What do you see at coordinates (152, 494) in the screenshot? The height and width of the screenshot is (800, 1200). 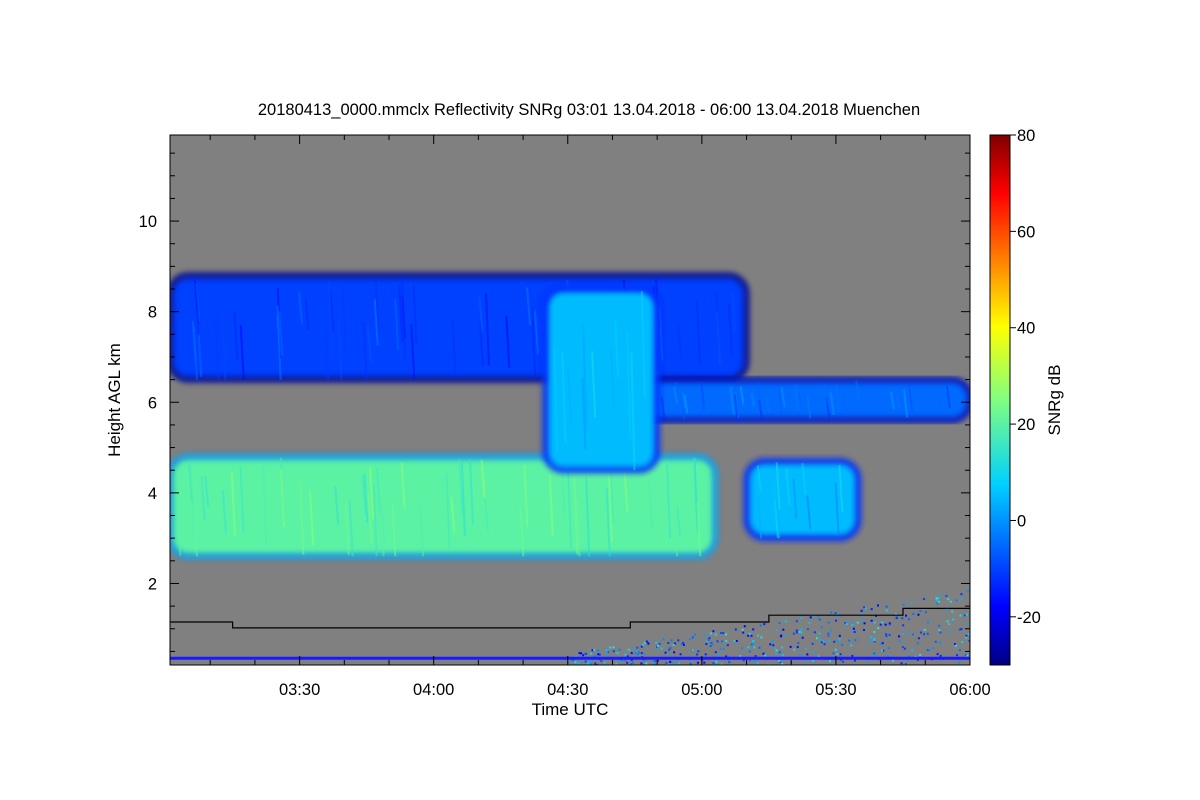 I see `y-tick-label: 4` at bounding box center [152, 494].